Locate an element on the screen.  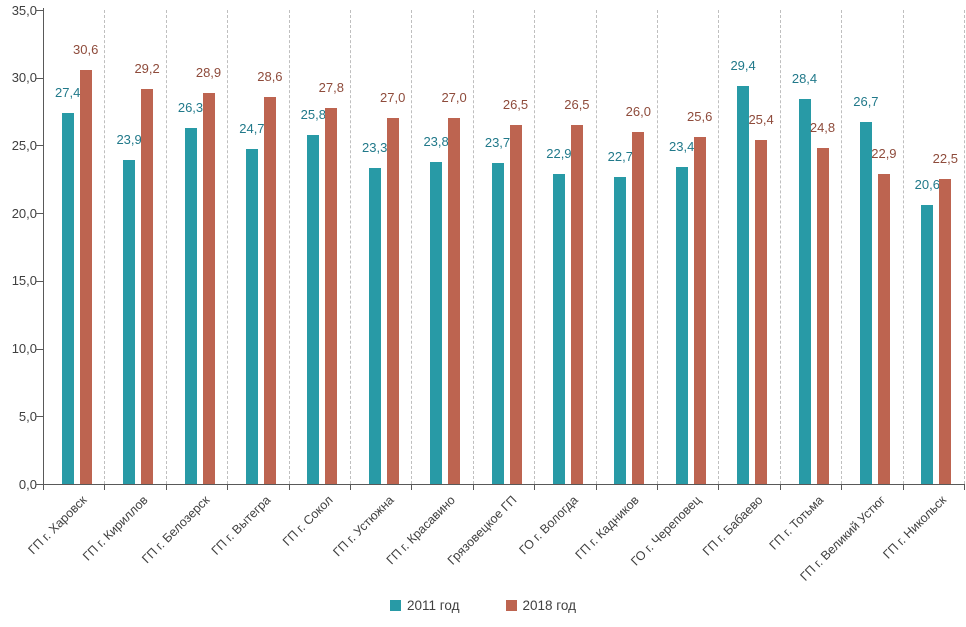
bar-value-label: 26,0 is located at coordinates (638, 111).